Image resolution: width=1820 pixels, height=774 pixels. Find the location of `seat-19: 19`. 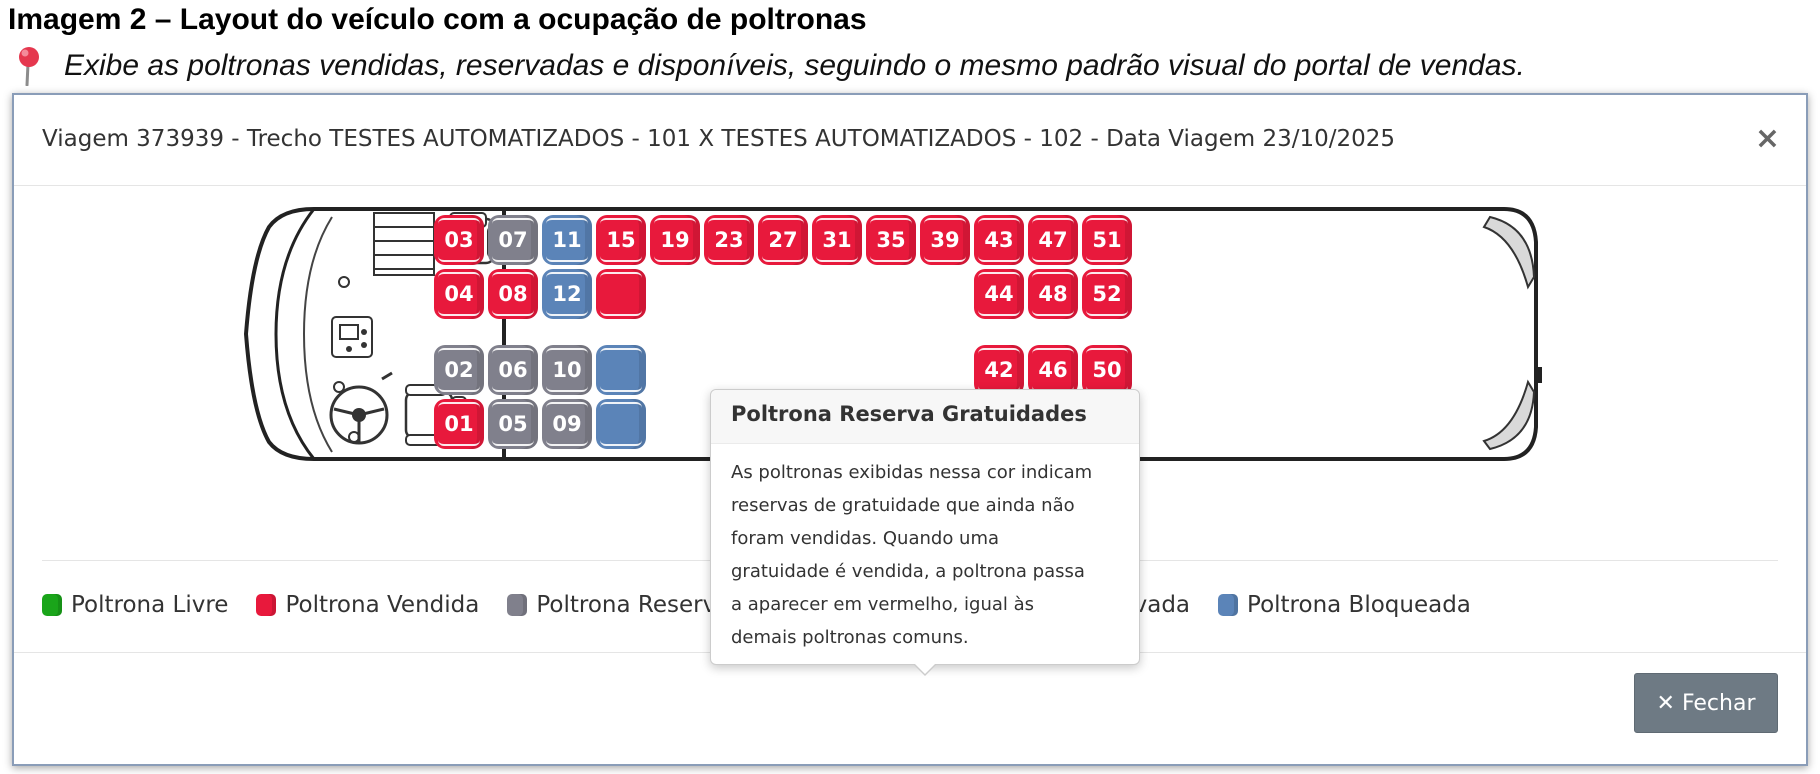

seat-19: 19 is located at coordinates (675, 240).